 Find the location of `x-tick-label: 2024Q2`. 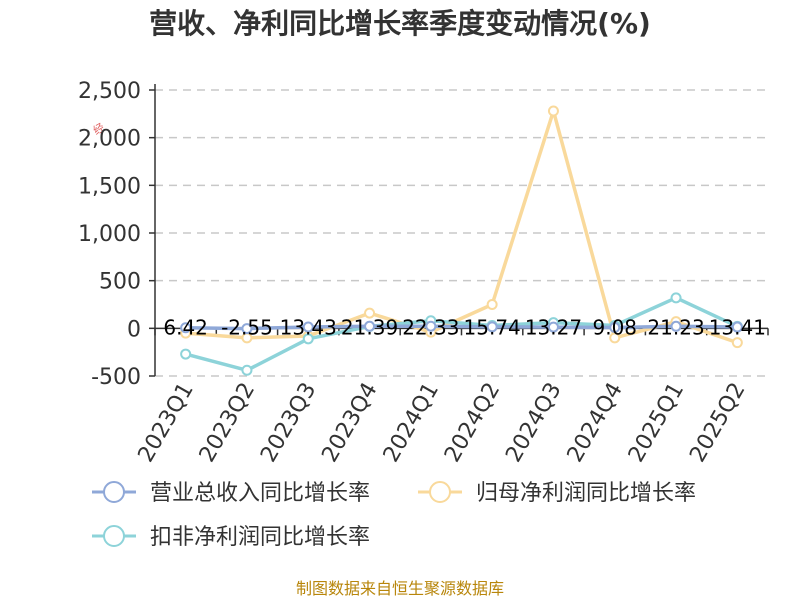

x-tick-label: 2024Q2 is located at coordinates (472, 423).